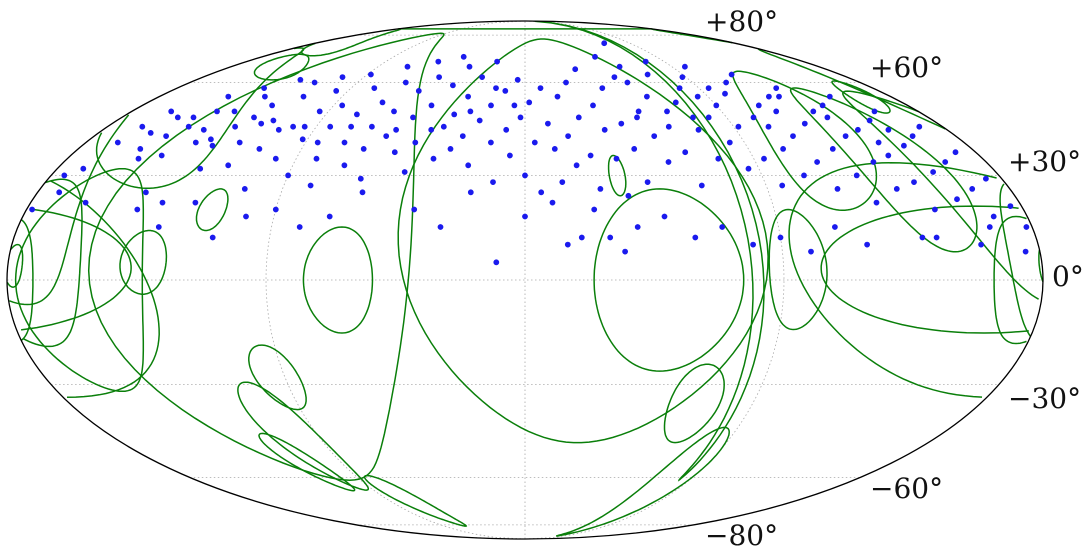 This screenshot has height=559, width=1086. What do you see at coordinates (906, 67) in the screenshot?
I see `lat-label-plus60: +60°` at bounding box center [906, 67].